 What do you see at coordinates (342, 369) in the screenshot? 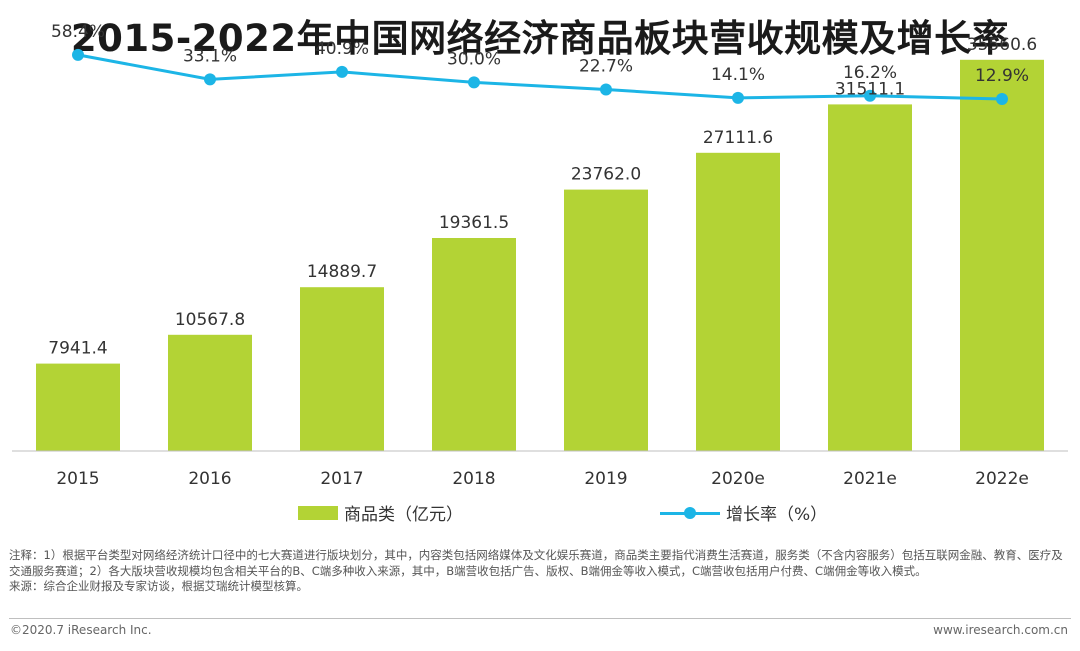
I see `bar-2017` at bounding box center [342, 369].